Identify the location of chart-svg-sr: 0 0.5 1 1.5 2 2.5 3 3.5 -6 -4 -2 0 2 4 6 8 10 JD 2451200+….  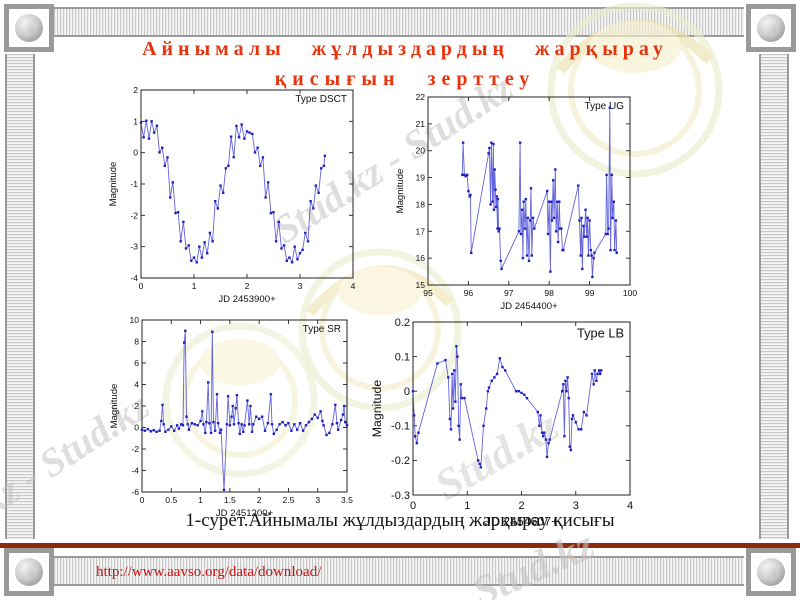
(231, 417).